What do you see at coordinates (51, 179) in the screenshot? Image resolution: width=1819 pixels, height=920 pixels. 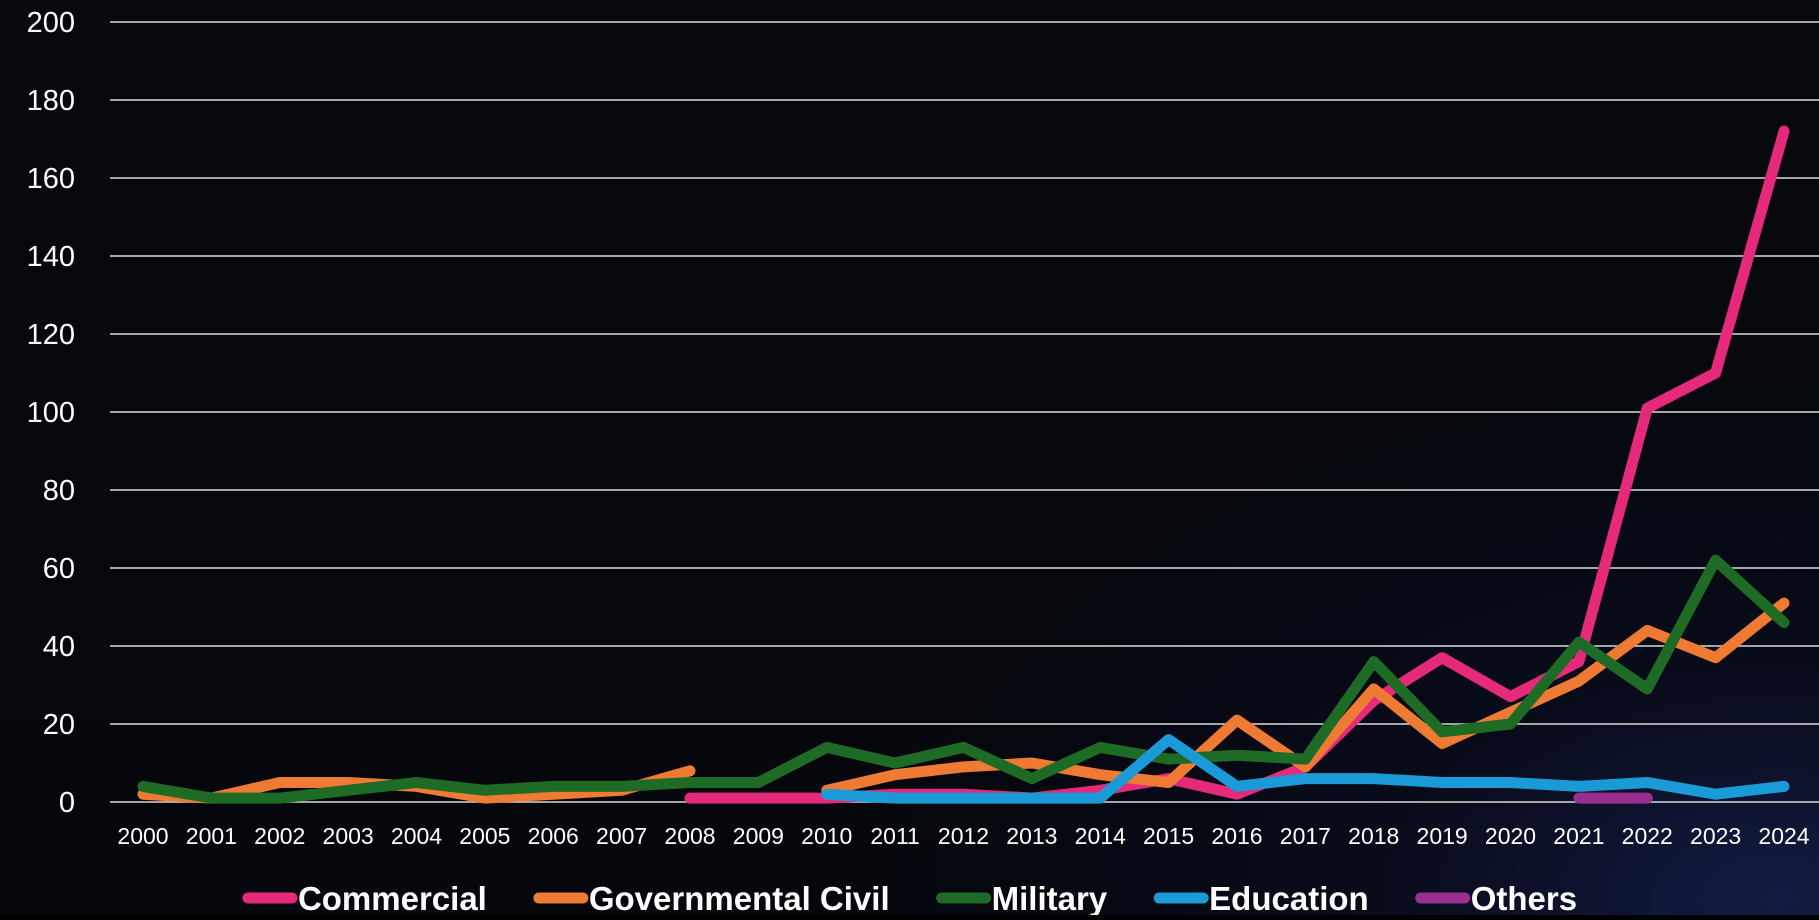 I see `y-tick-label: 160` at bounding box center [51, 179].